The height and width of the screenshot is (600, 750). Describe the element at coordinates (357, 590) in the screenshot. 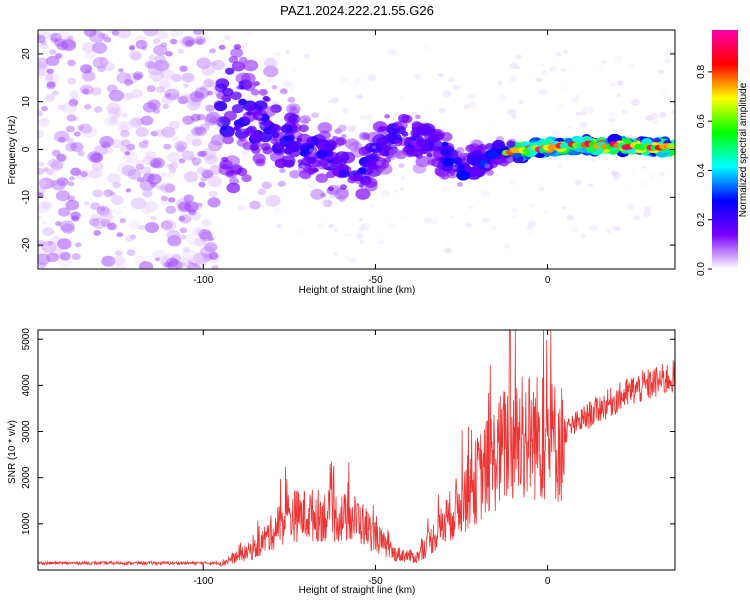

I see `snr-xlabel: Height of straight line (km)` at that location.